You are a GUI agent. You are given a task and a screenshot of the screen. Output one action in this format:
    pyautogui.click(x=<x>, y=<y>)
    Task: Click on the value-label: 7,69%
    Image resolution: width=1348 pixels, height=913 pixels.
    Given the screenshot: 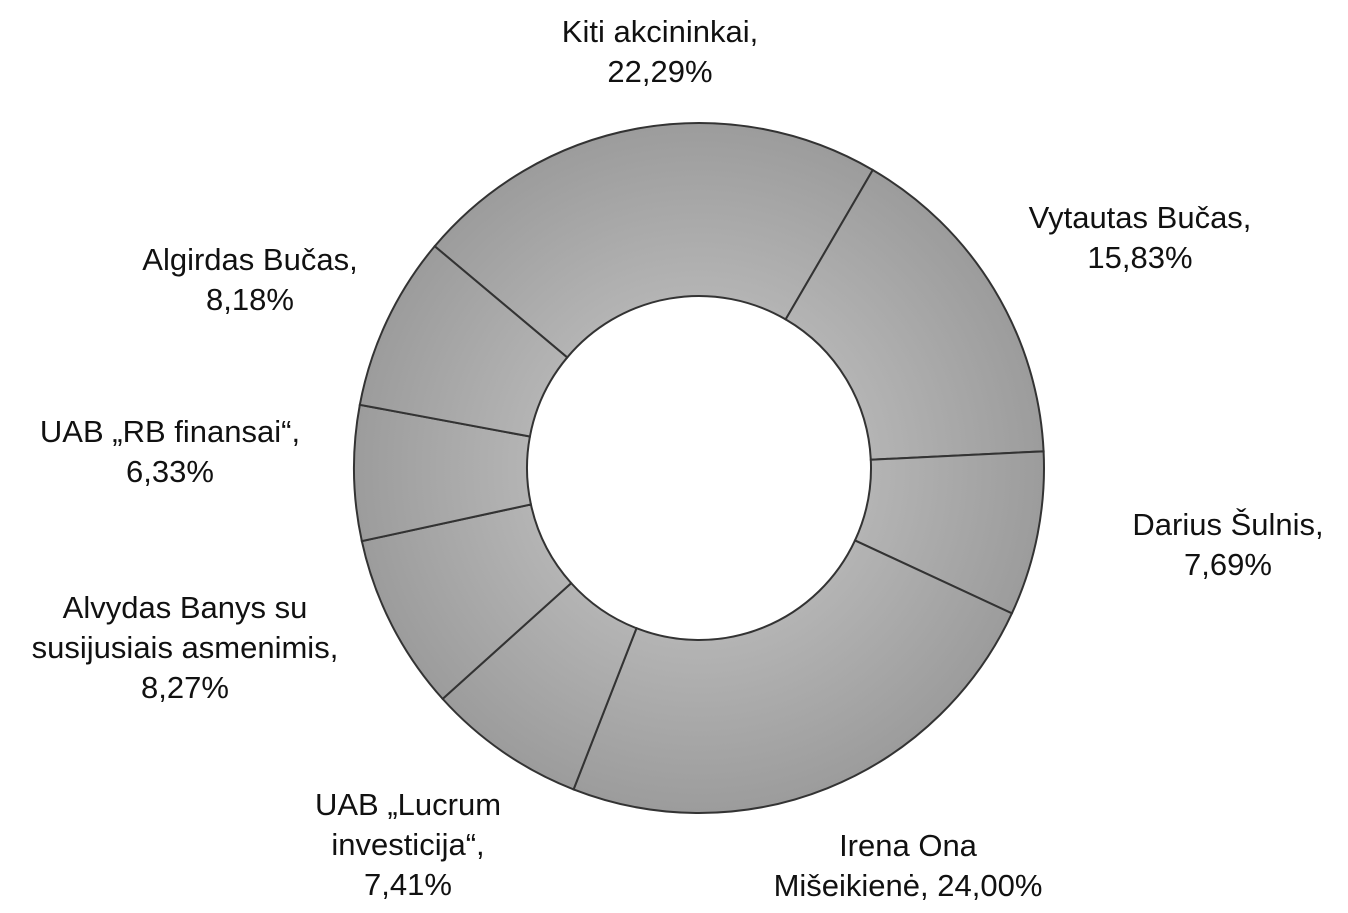 What is the action you would take?
    pyautogui.click(x=1228, y=564)
    